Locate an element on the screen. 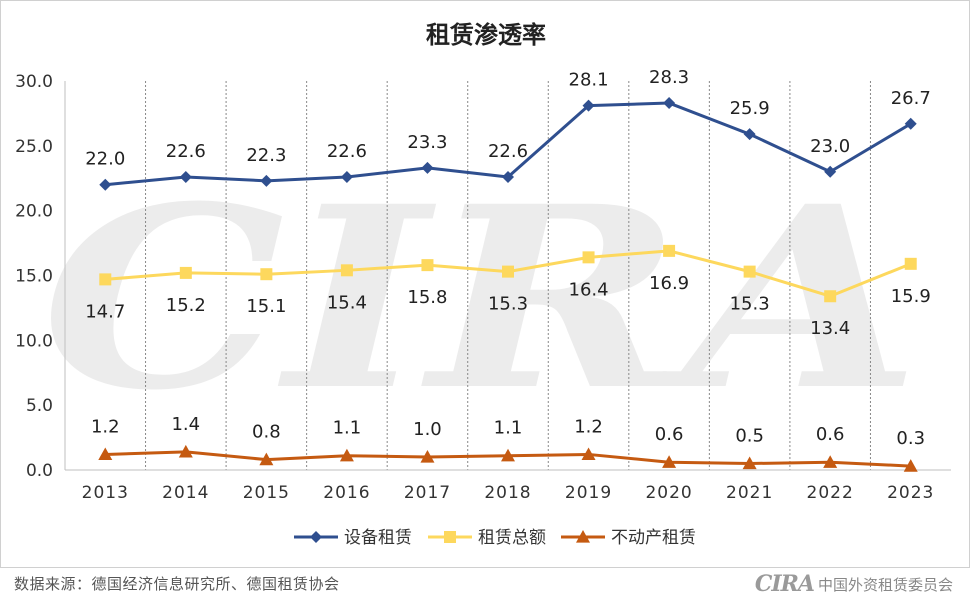  x-tick-label: 2023 is located at coordinates (910, 493).